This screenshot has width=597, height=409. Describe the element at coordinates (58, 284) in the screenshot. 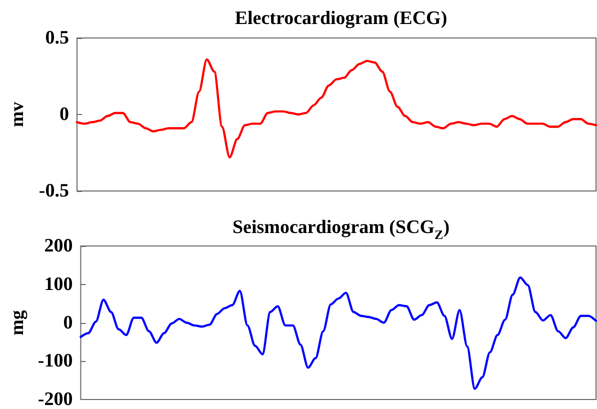

I see `y-tick-label: 100` at that location.